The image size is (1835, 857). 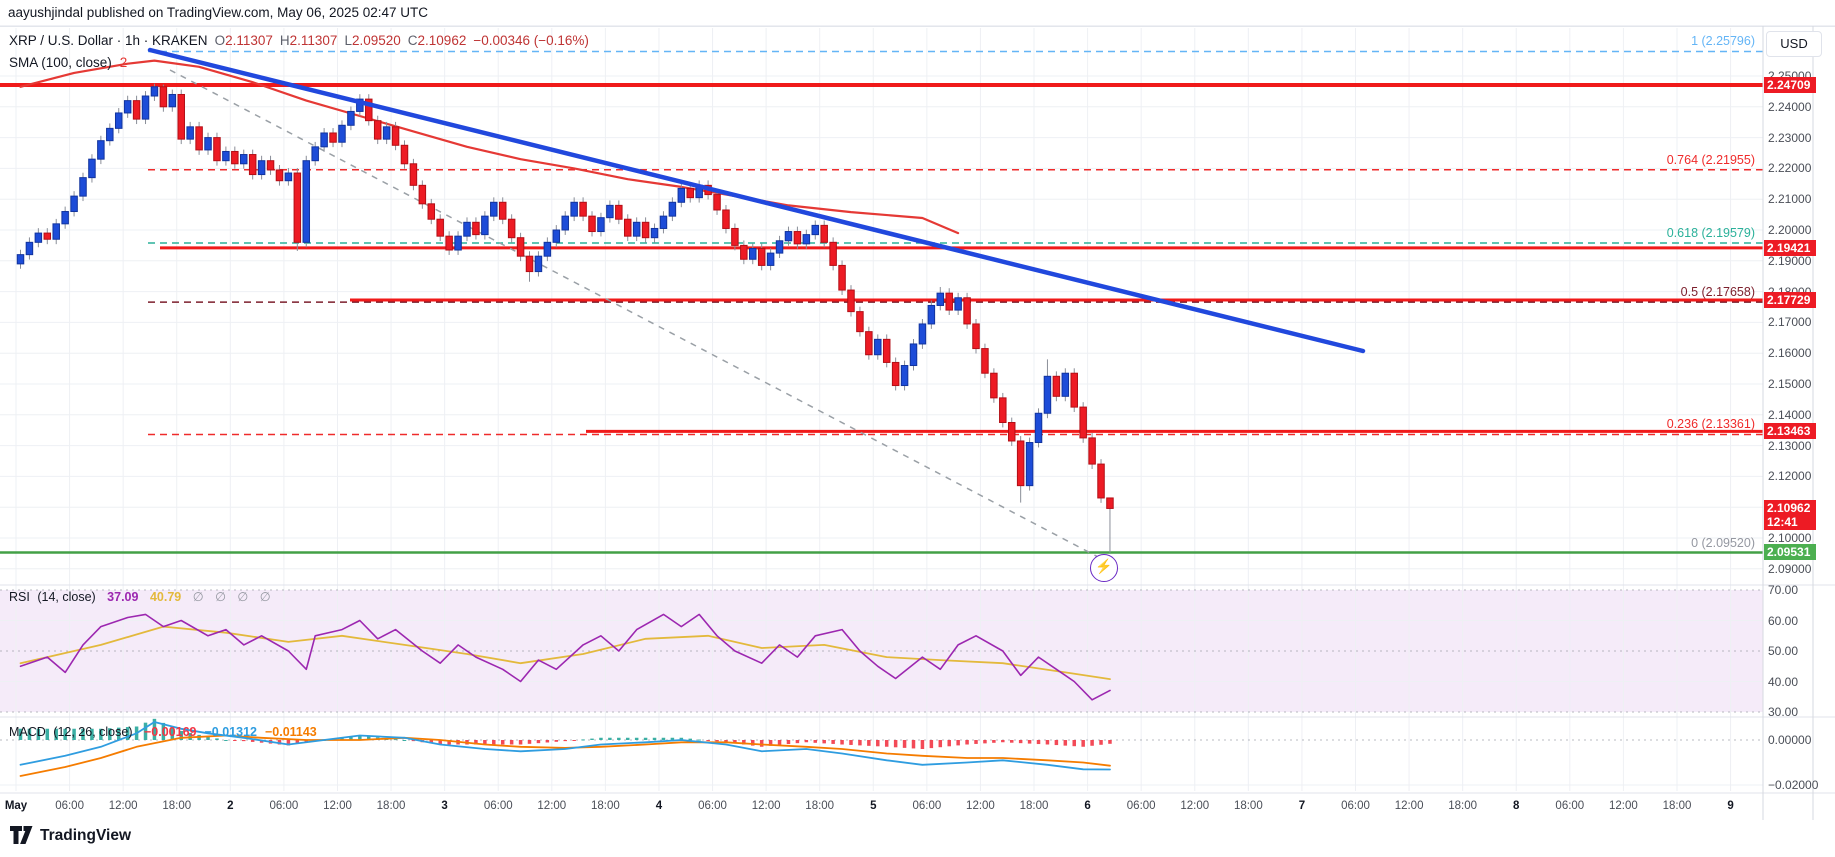 I want to click on time-axis-label: 6, so click(x=1087, y=806).